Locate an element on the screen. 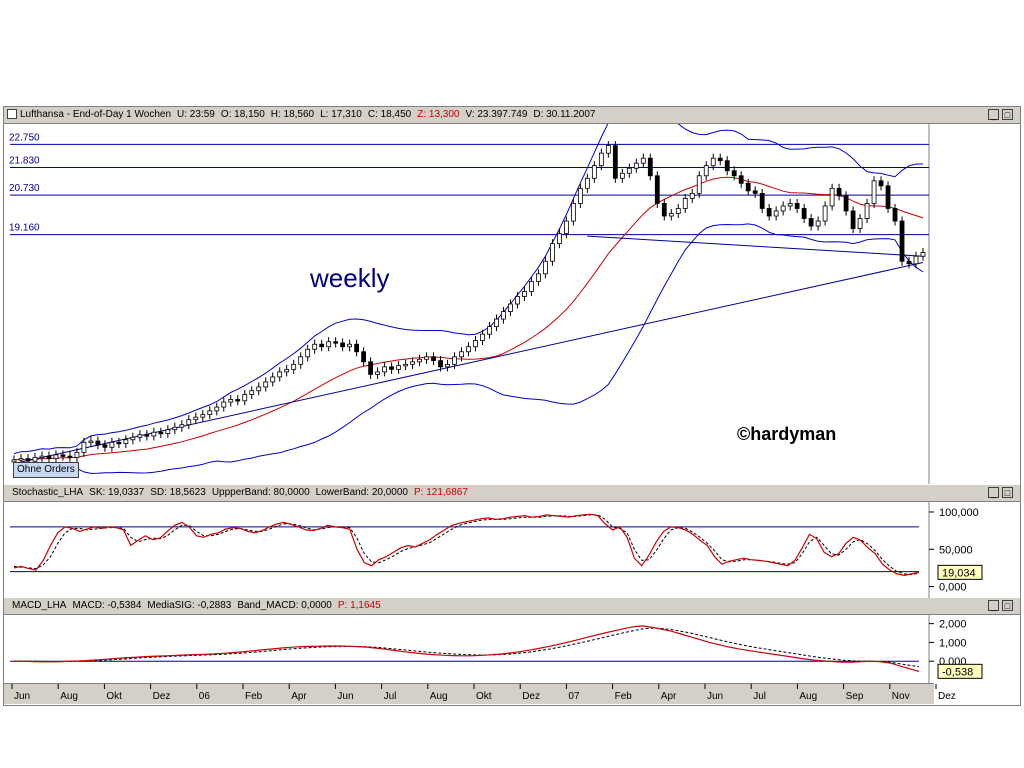 This screenshot has width=1024, height=768. panel-menu-icon is located at coordinates (12, 114).